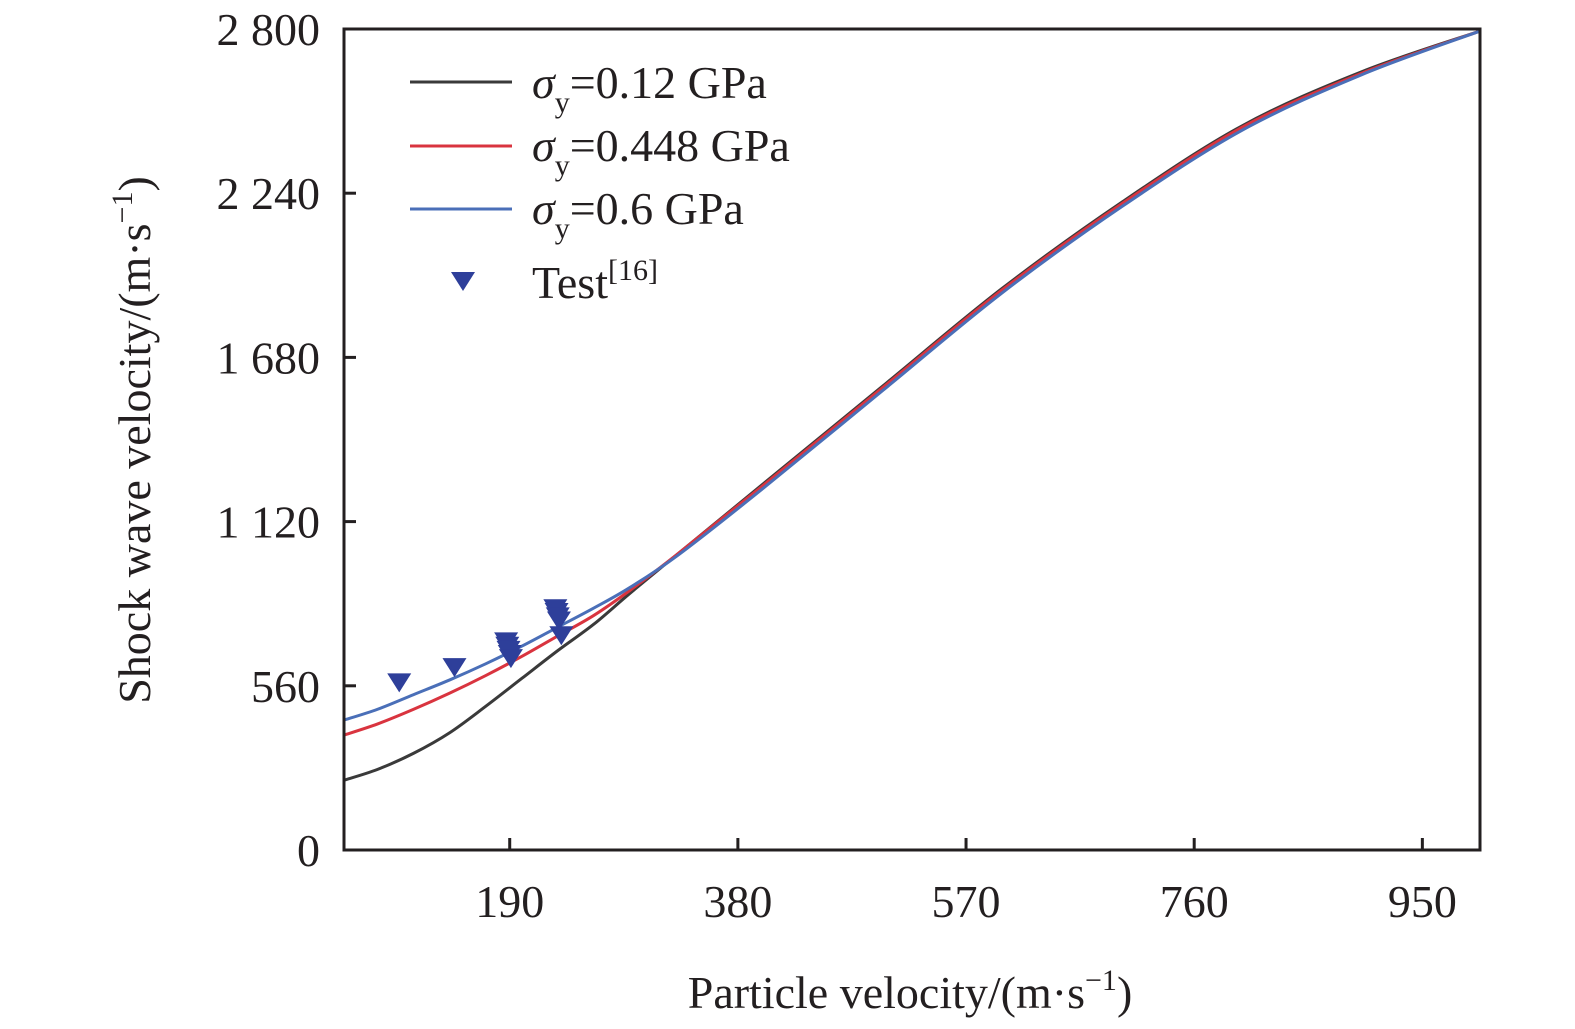  What do you see at coordinates (480, 646) in the screenshot?
I see `plot-markers` at bounding box center [480, 646].